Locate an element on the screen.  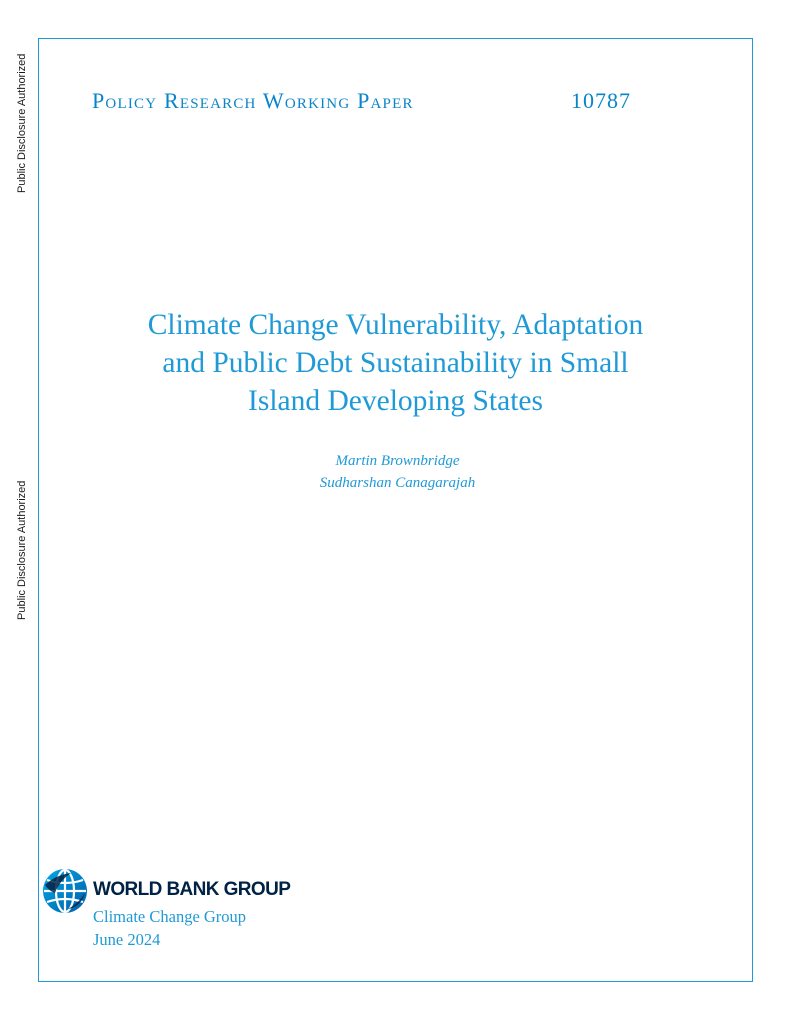
publication-date: June 2024 is located at coordinates (127, 939).